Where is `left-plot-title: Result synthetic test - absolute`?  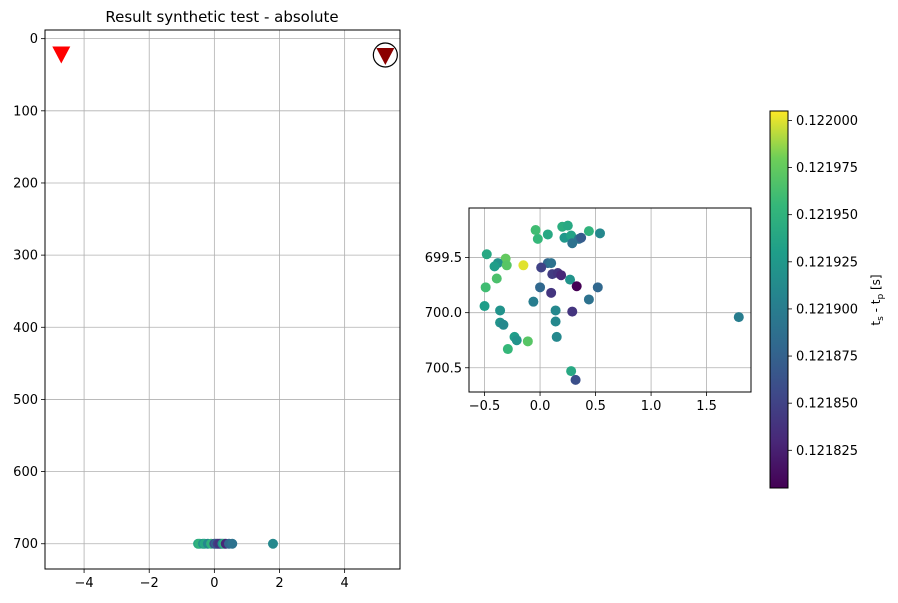
left-plot-title: Result synthetic test - absolute is located at coordinates (221, 17).